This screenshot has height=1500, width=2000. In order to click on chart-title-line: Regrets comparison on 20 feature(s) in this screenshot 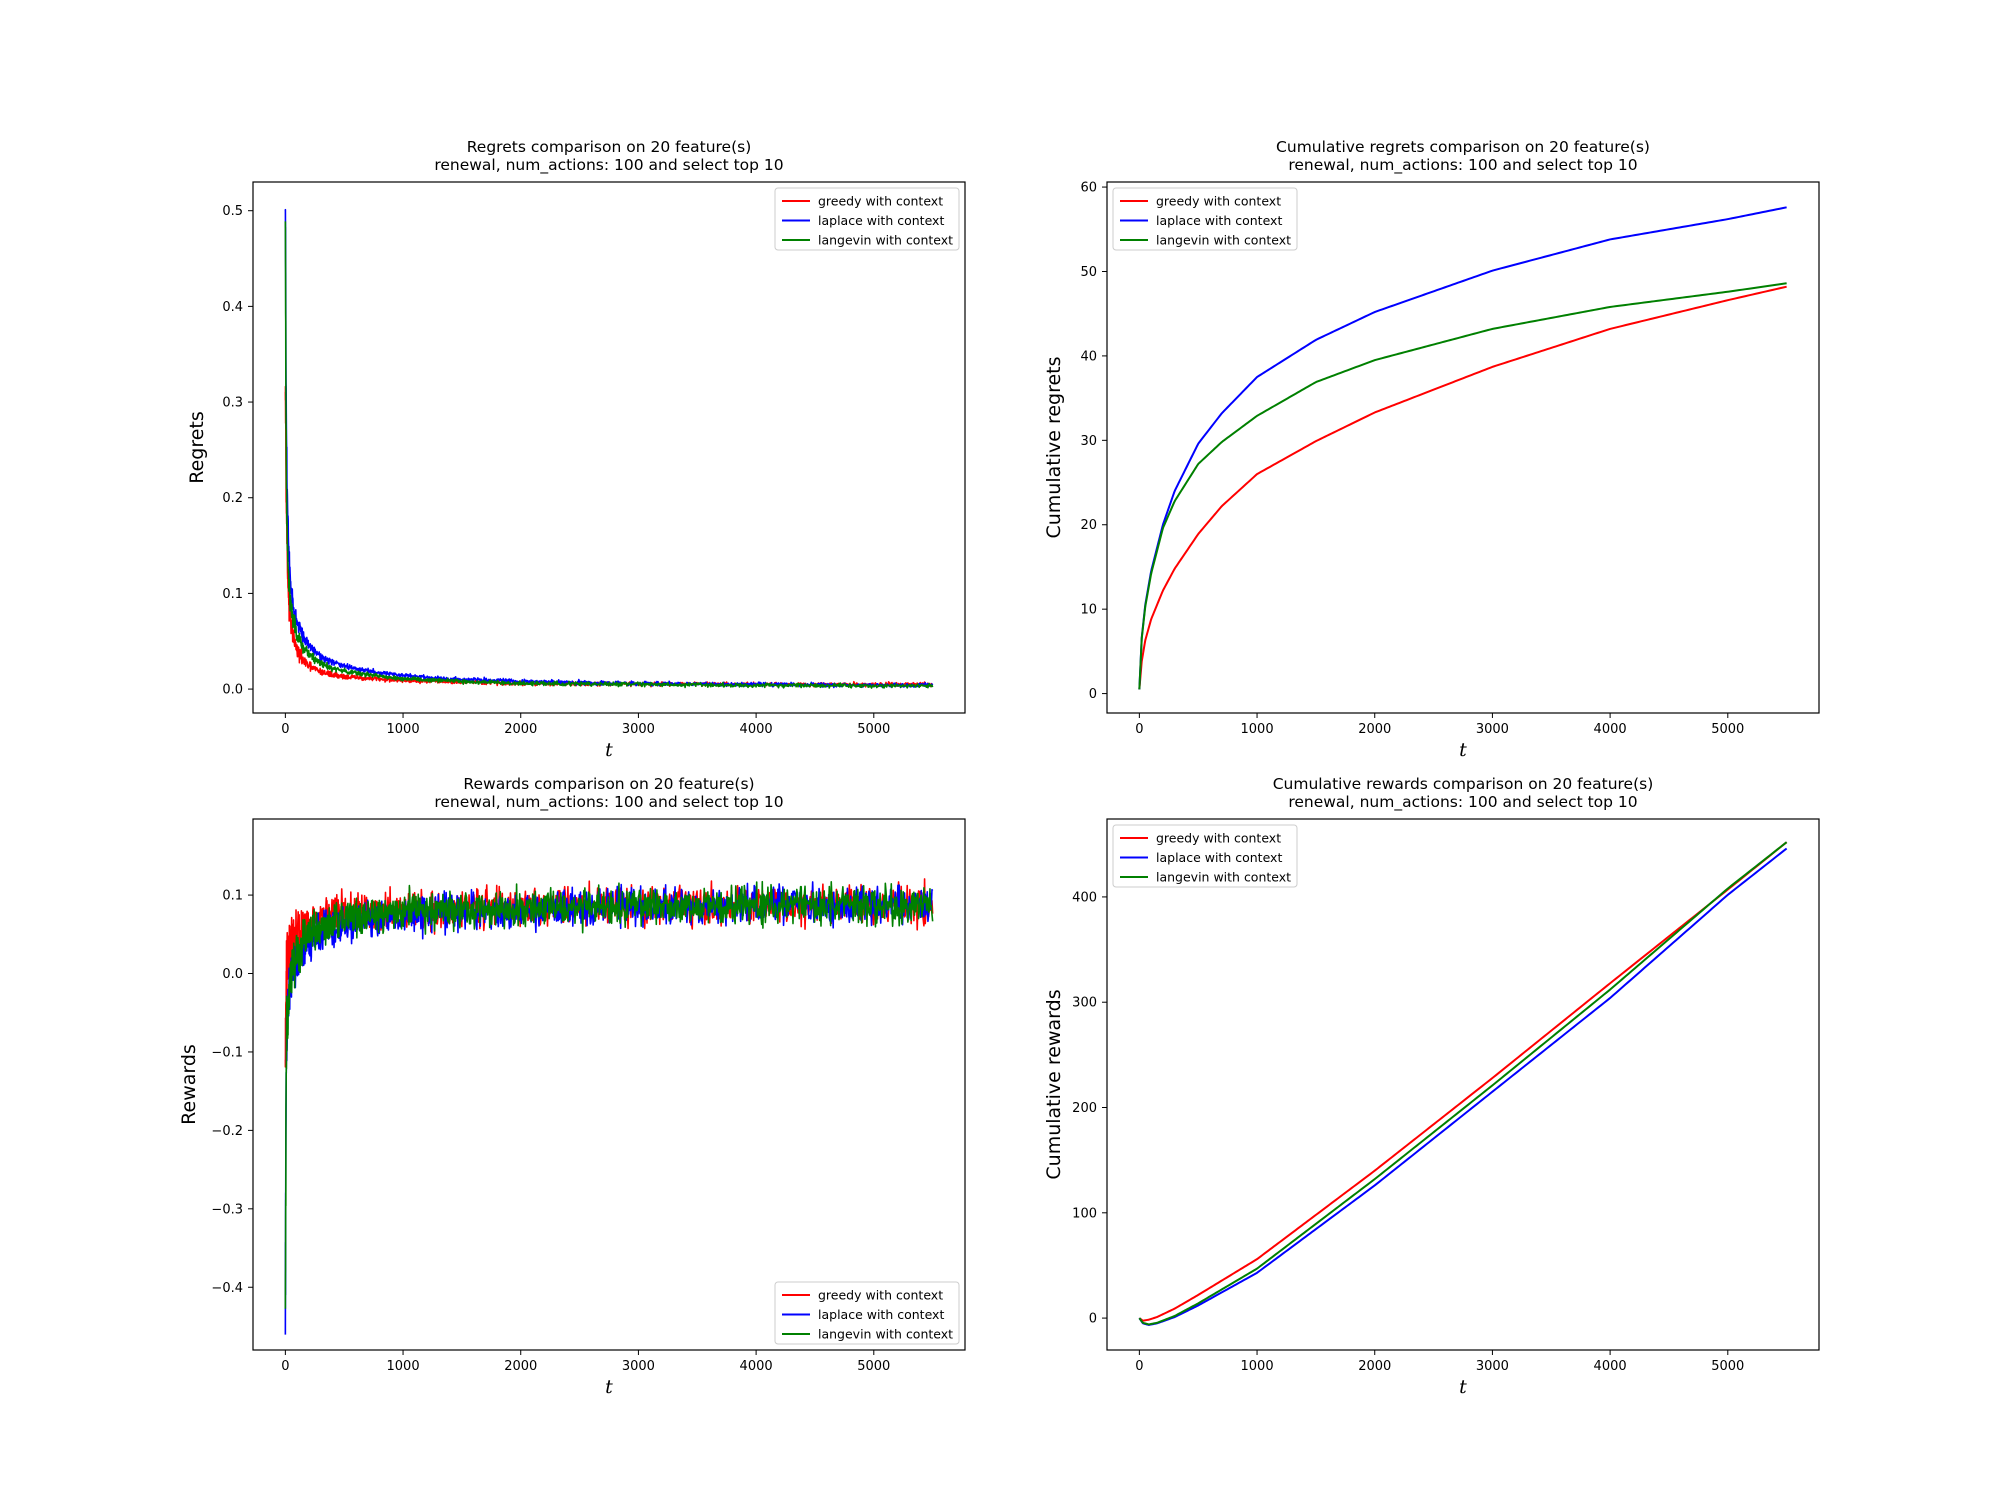, I will do `click(609, 147)`.